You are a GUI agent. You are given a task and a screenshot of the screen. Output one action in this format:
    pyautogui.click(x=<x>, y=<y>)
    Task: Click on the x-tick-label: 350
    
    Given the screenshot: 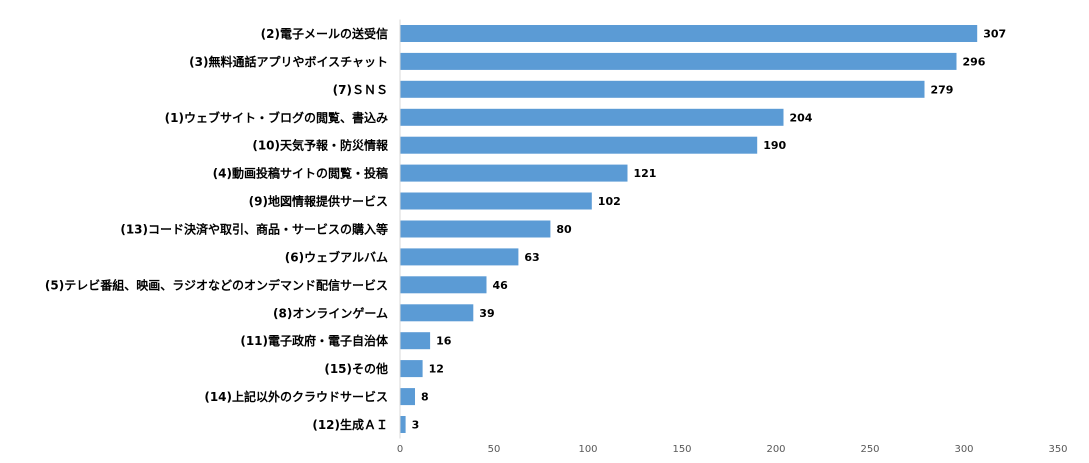 What is the action you would take?
    pyautogui.click(x=1057, y=449)
    